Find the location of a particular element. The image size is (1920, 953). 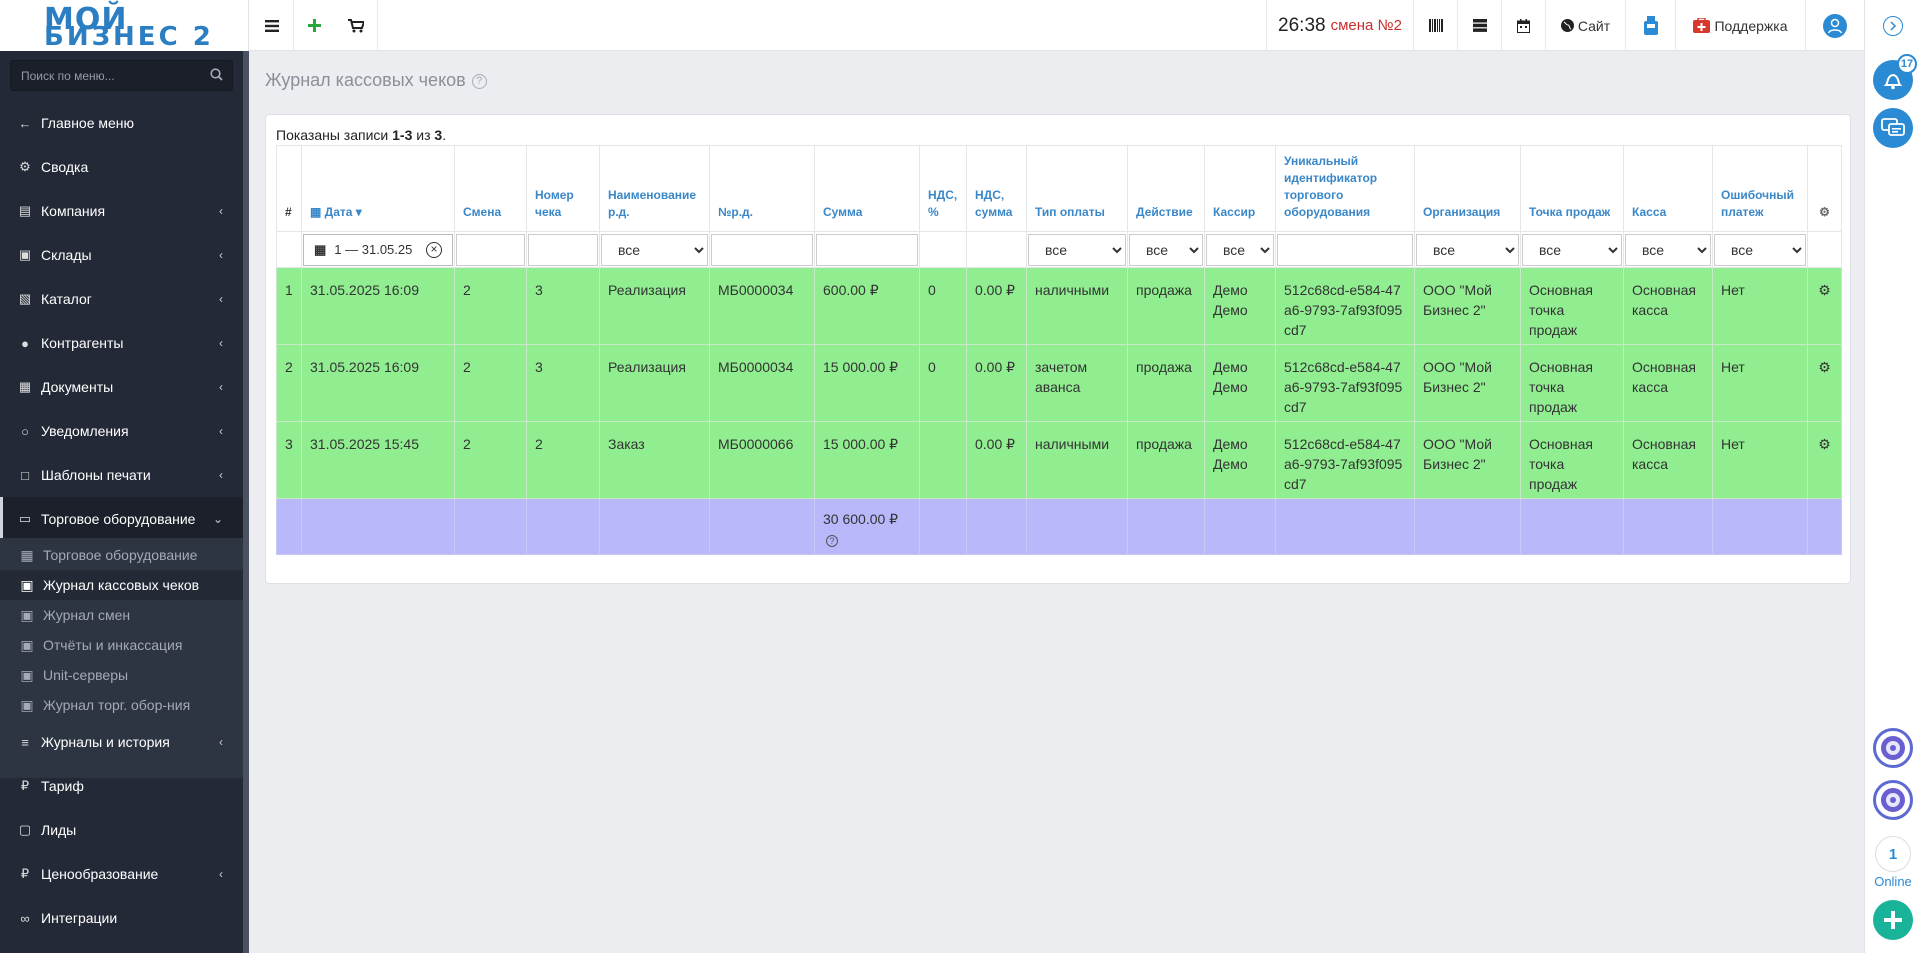

cashier-button is located at coordinates (1651, 25).